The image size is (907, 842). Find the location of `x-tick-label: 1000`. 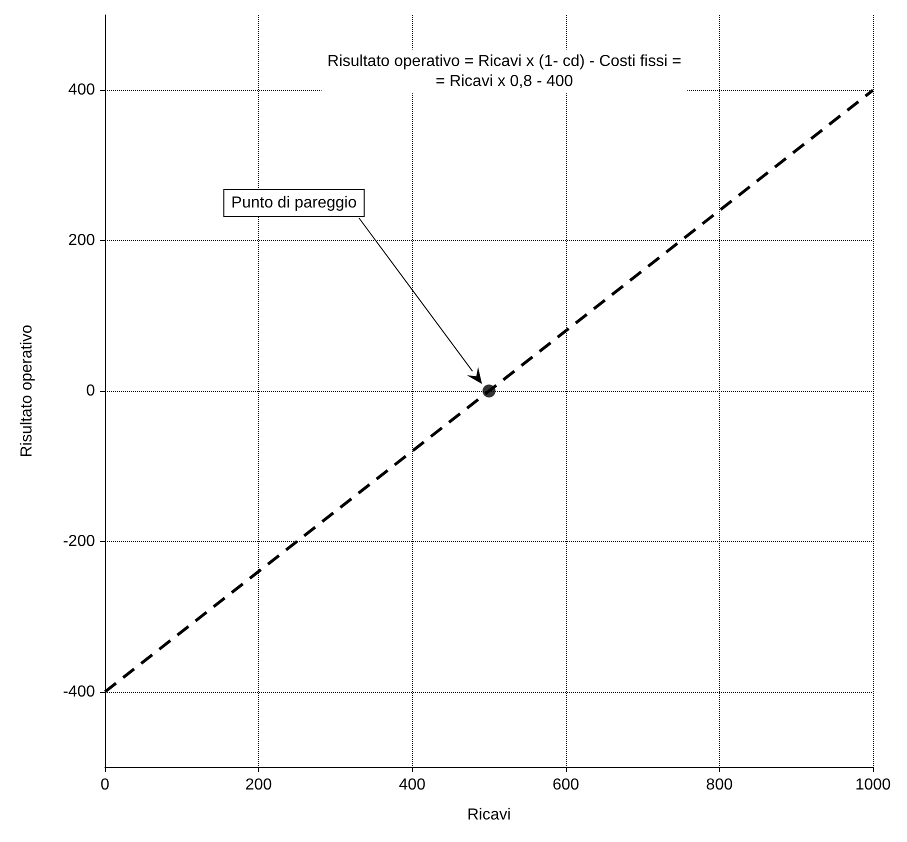

x-tick-label: 1000 is located at coordinates (873, 785).